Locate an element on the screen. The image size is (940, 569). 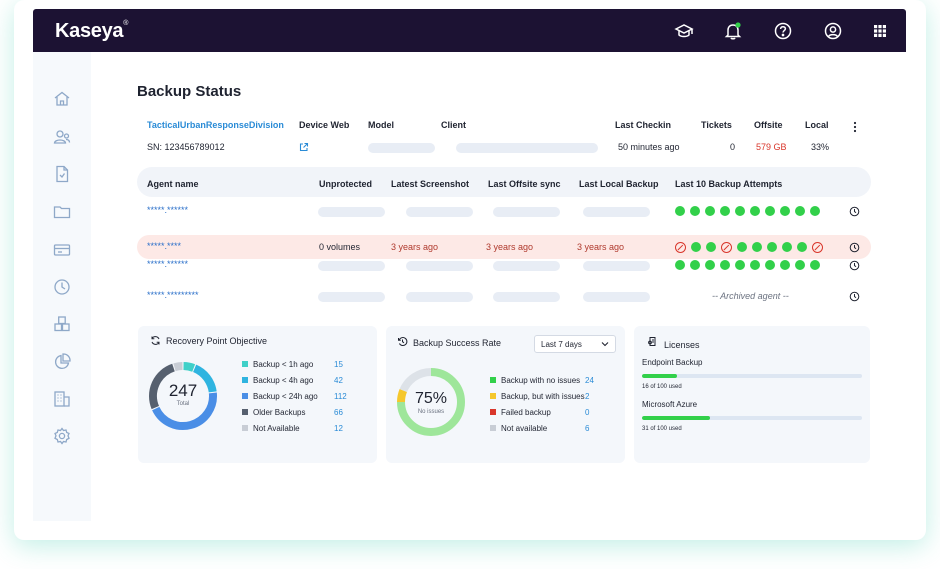
model-header: Model is located at coordinates (381, 125).